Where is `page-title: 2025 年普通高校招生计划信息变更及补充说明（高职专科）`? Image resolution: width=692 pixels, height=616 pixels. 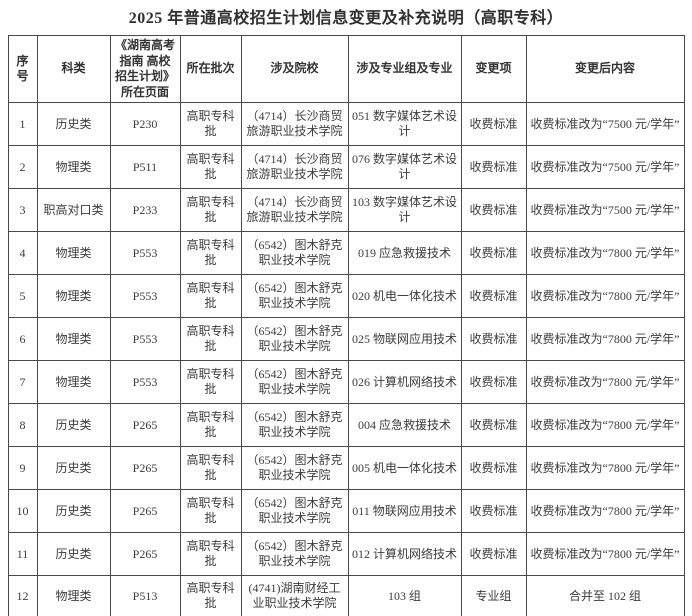 page-title: 2025 年普通高校招生计划信息变更及补充说明（高职专科） is located at coordinates (346, 18).